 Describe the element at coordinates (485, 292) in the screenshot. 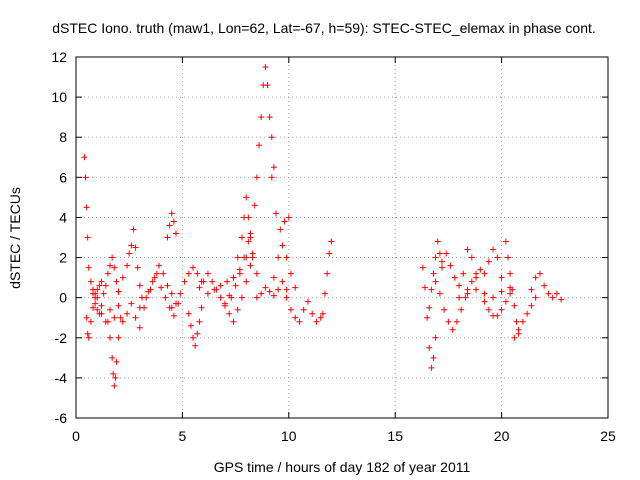

I see `series-arc29` at that location.